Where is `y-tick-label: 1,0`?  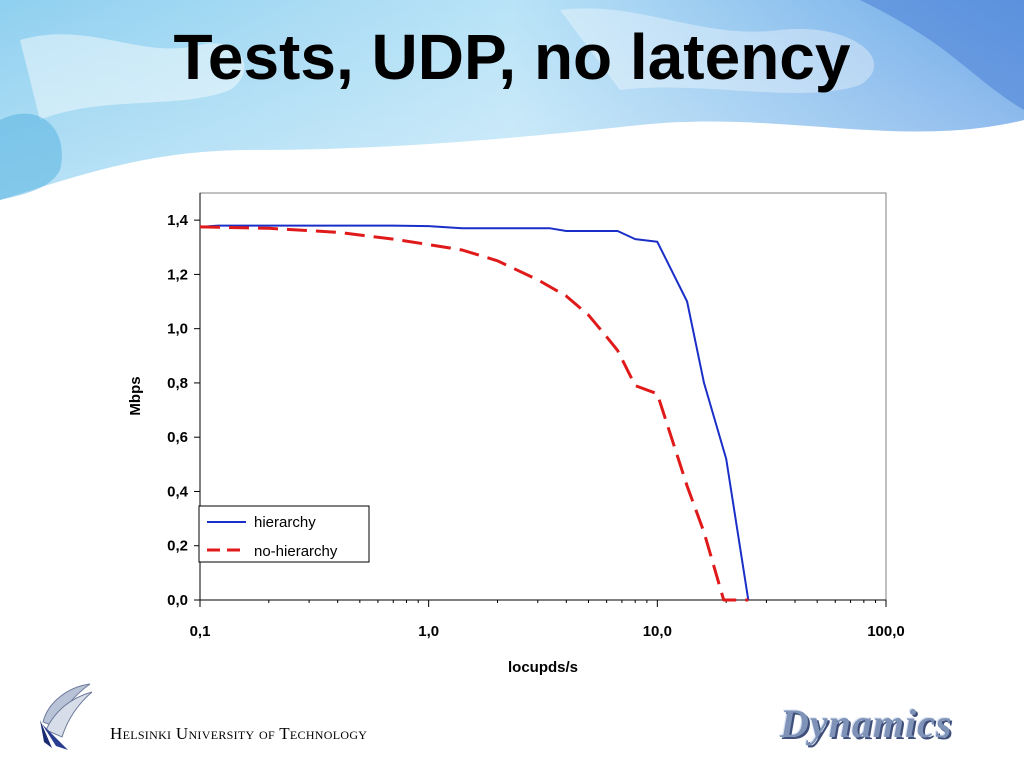
y-tick-label: 1,0 is located at coordinates (177, 329).